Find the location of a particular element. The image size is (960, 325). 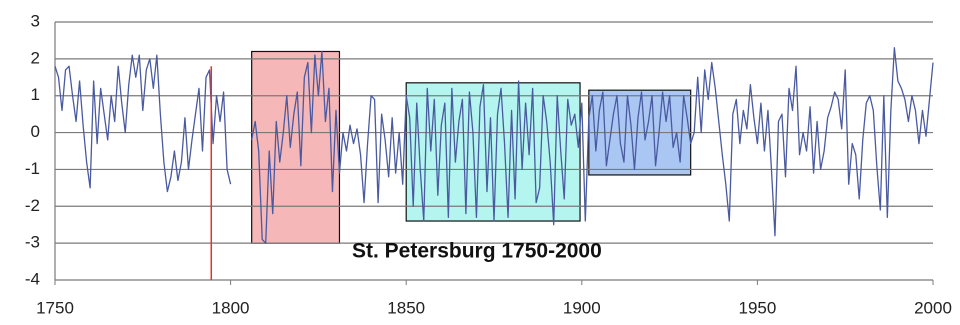

highlight-box is located at coordinates (296, 147).